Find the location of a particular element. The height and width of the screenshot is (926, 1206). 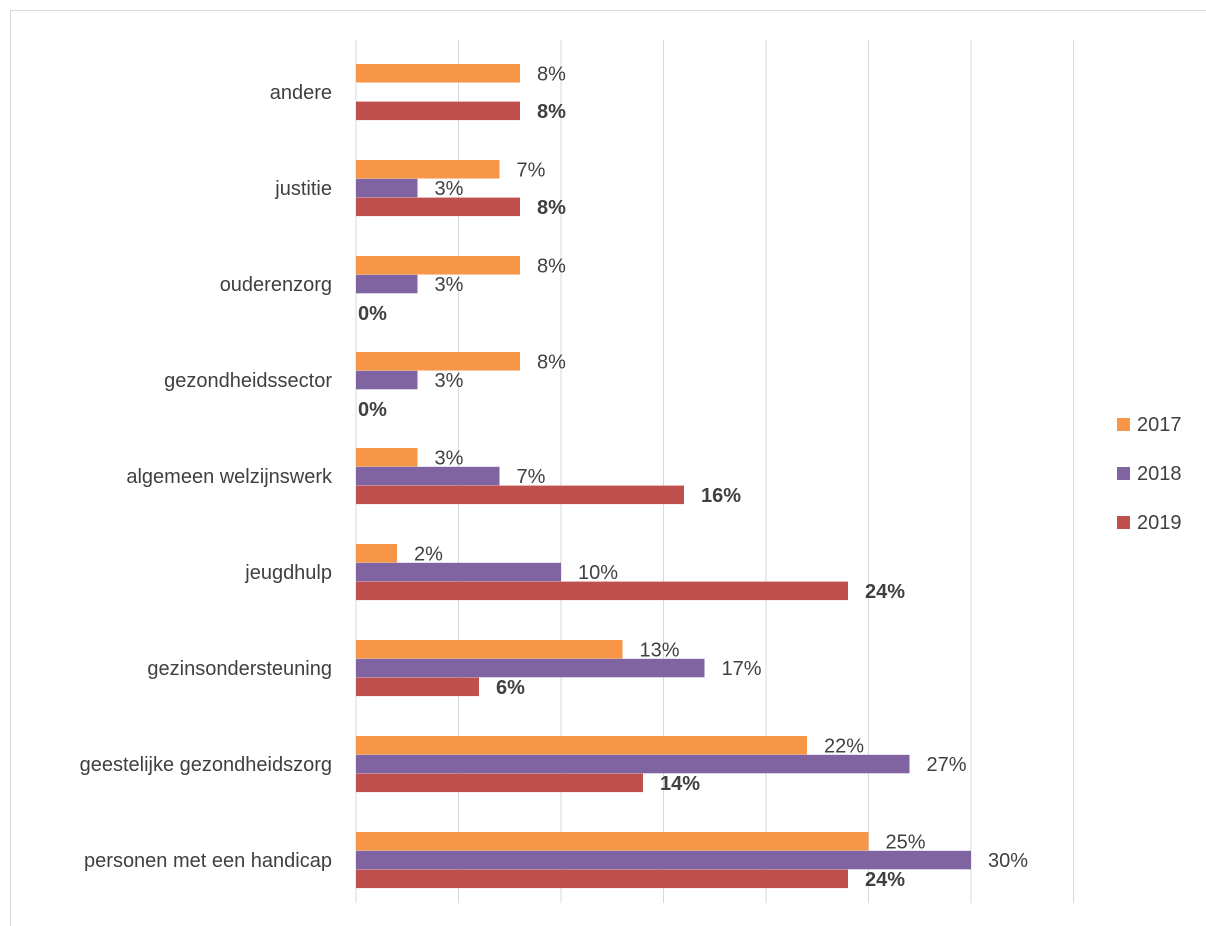

category-label: gezinsondersteuning is located at coordinates (239, 669).